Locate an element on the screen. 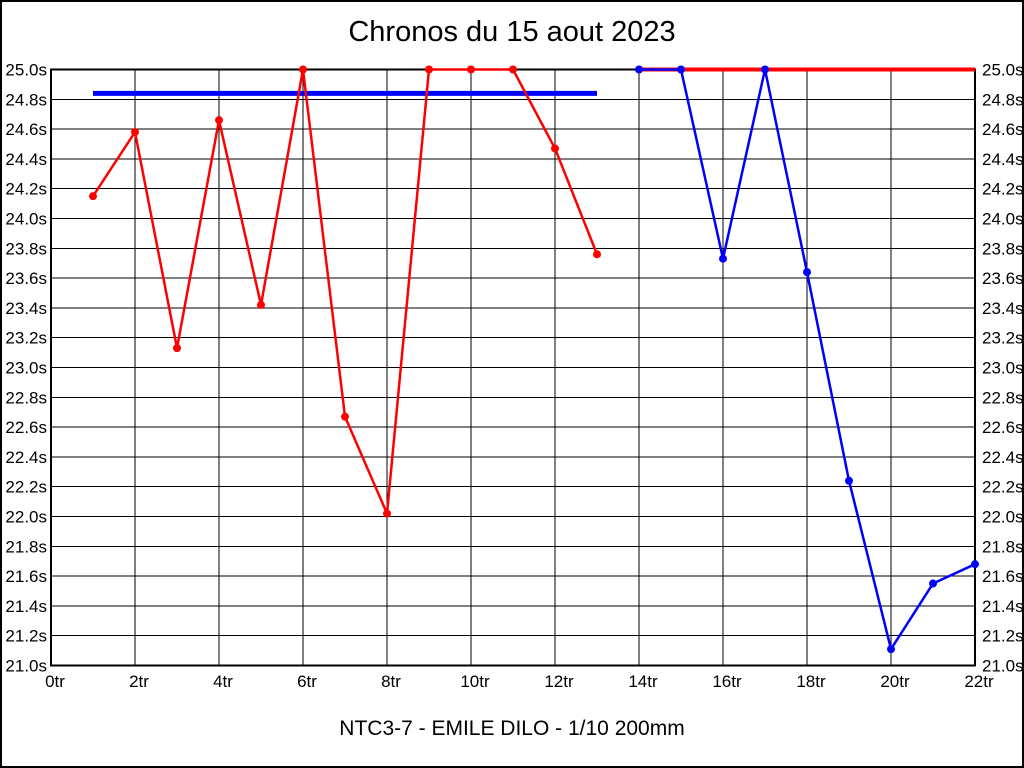 The width and height of the screenshot is (1024, 768). x-tick-label: 8tr is located at coordinates (391, 681).